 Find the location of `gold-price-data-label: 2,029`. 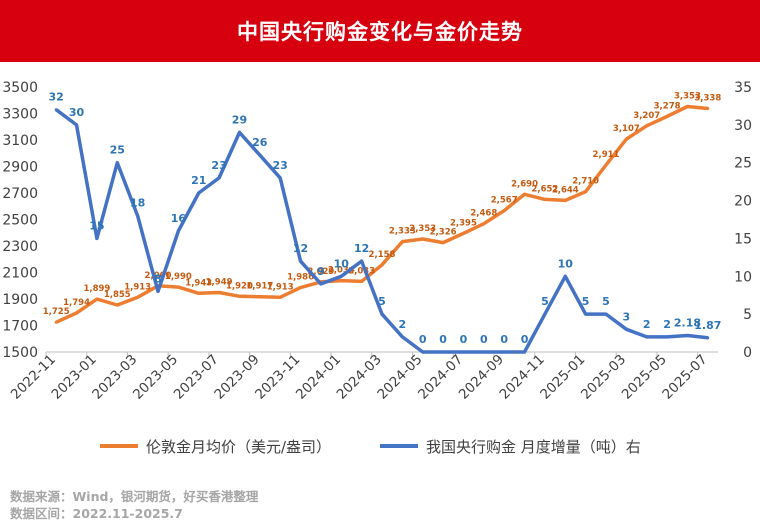

gold-price-data-label: 2,029 is located at coordinates (320, 272).